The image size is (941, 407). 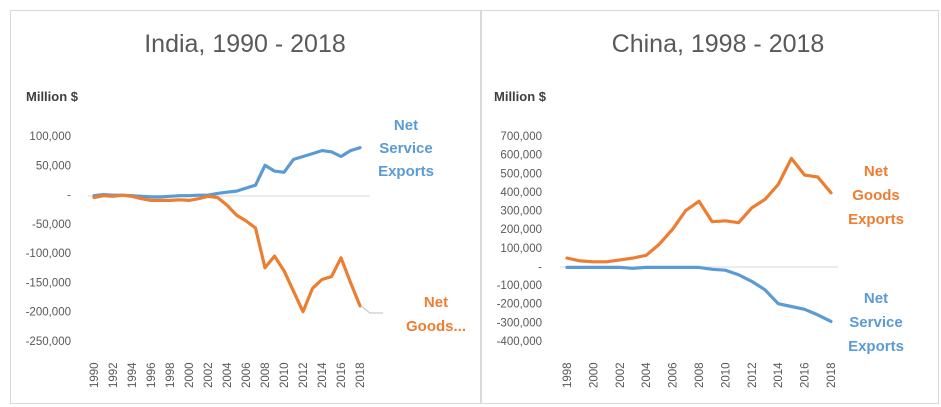 I want to click on india-goods-line, so click(x=227, y=253).